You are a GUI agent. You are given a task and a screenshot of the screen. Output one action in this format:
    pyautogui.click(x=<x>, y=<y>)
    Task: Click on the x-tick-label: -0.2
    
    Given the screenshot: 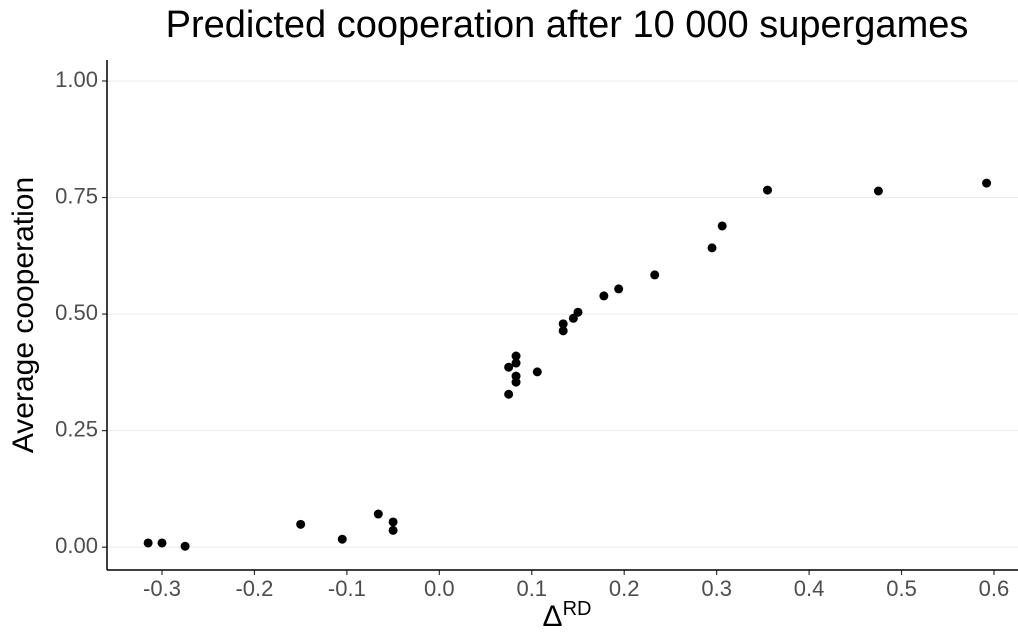 What is the action you would take?
    pyautogui.click(x=254, y=588)
    